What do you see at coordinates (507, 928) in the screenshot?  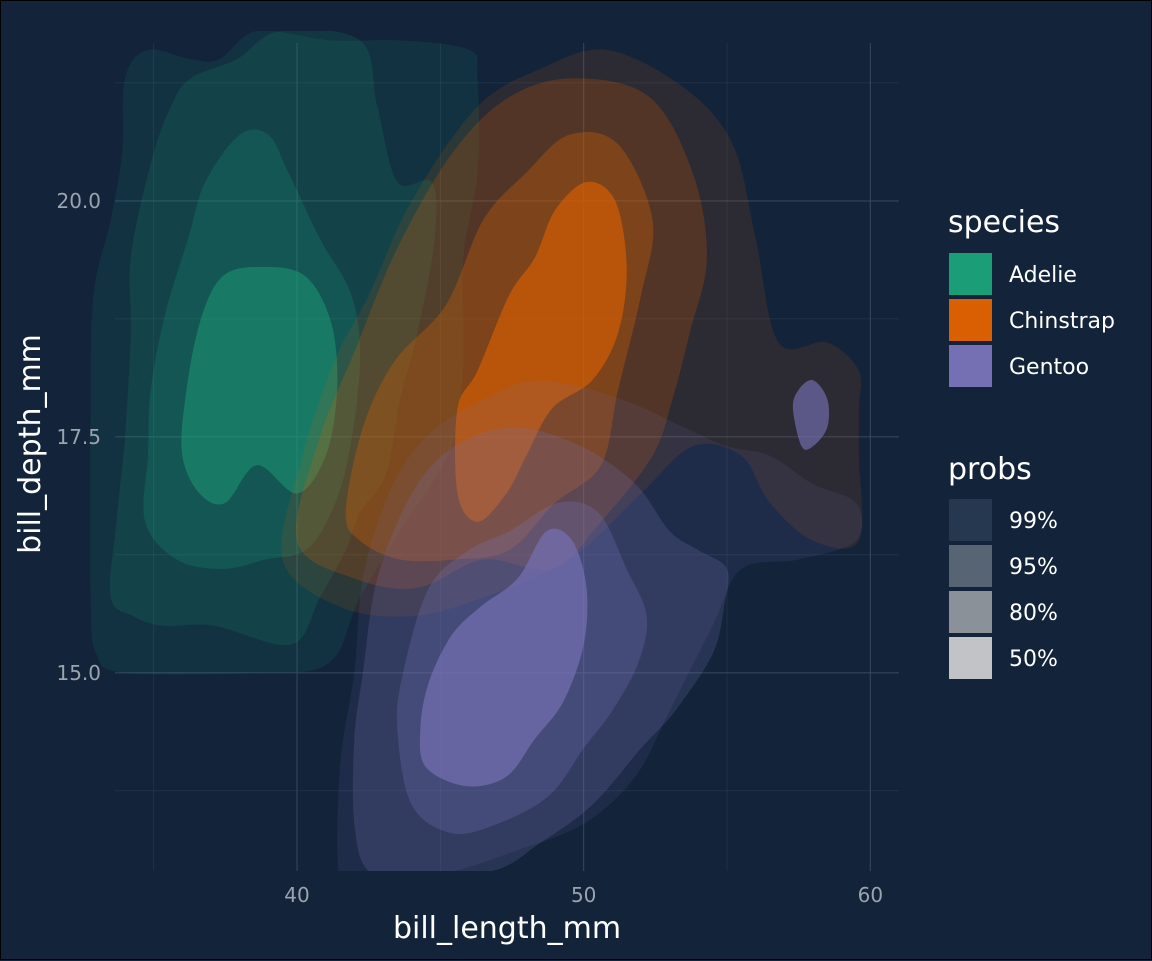 I see `x-axis-title: bill_length_mm` at bounding box center [507, 928].